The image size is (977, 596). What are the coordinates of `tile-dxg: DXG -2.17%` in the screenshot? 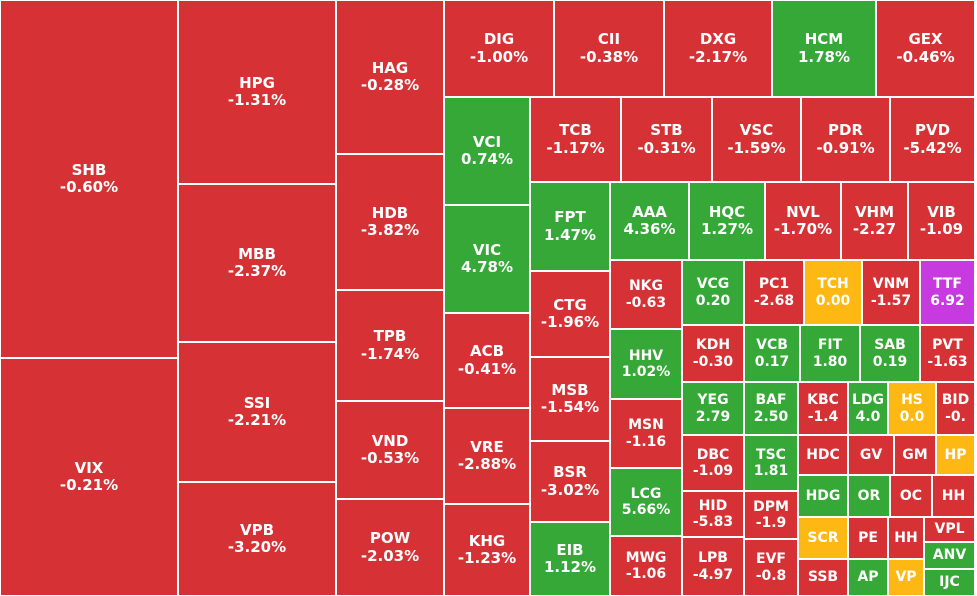 It's located at (718, 48).